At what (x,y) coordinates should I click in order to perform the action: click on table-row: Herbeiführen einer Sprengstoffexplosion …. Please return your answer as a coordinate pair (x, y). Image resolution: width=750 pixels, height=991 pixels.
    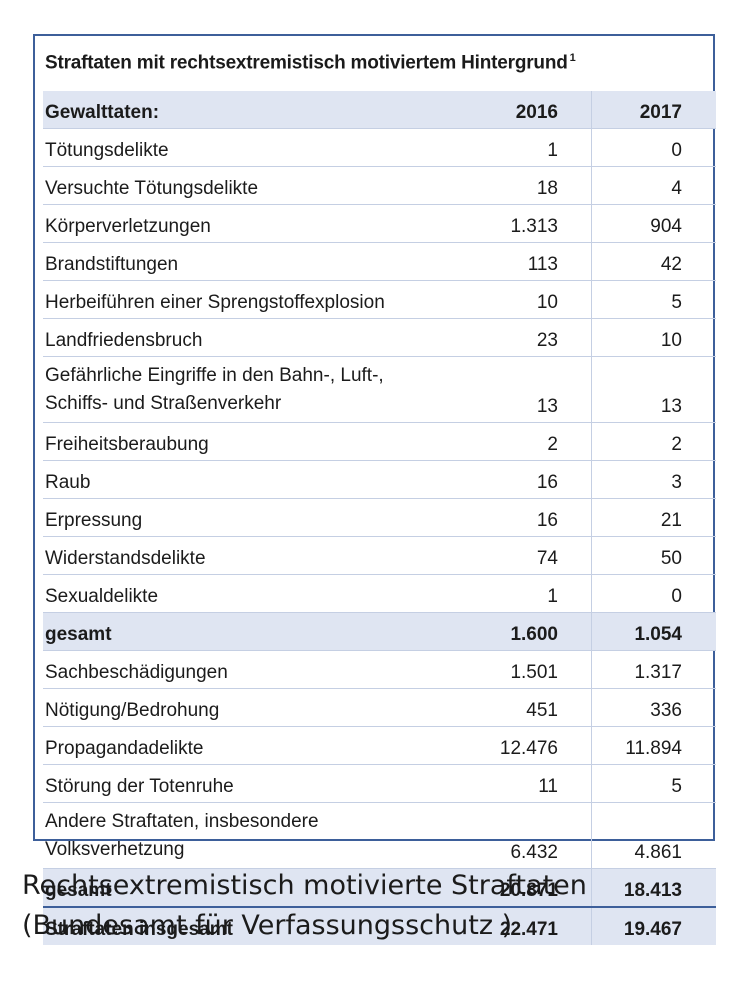
    Looking at the image, I should click on (379, 299).